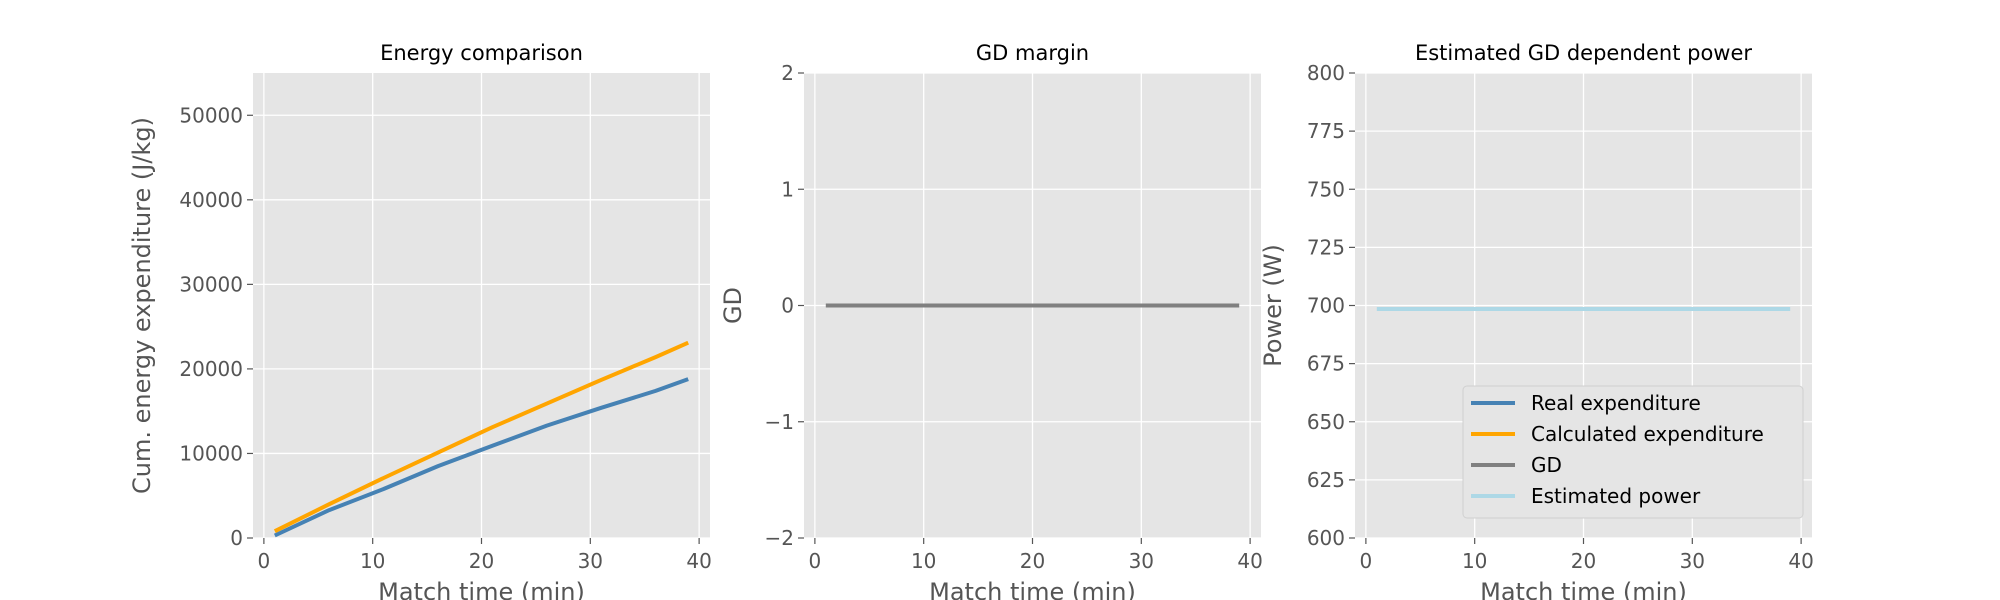 This screenshot has width=2000, height=600. I want to click on y-tick-label: 50000, so click(211, 115).